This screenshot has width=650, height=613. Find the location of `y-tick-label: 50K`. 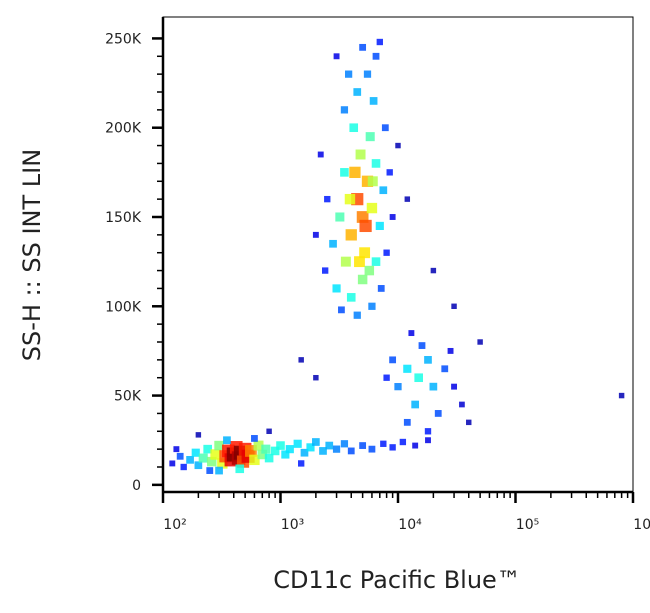

y-tick-label: 50K is located at coordinates (128, 397).